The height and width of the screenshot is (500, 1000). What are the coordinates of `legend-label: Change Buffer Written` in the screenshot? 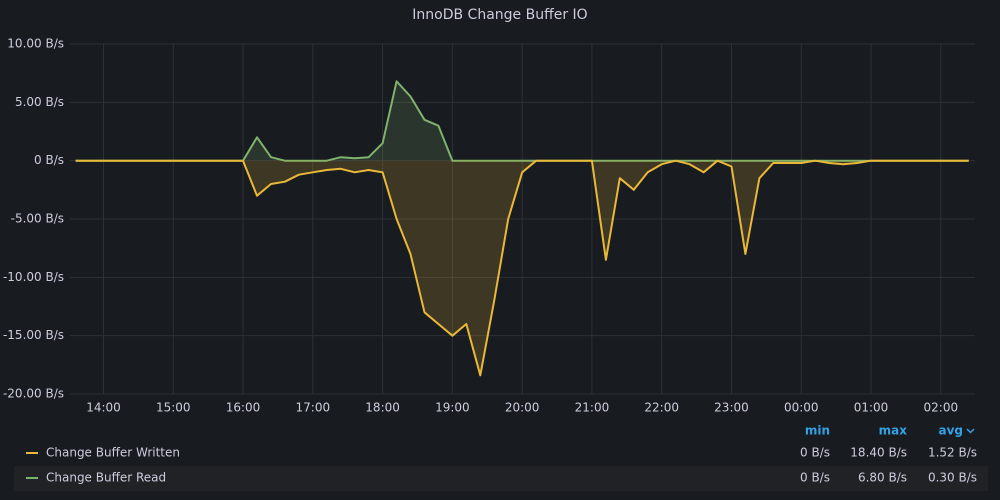 It's located at (113, 453).